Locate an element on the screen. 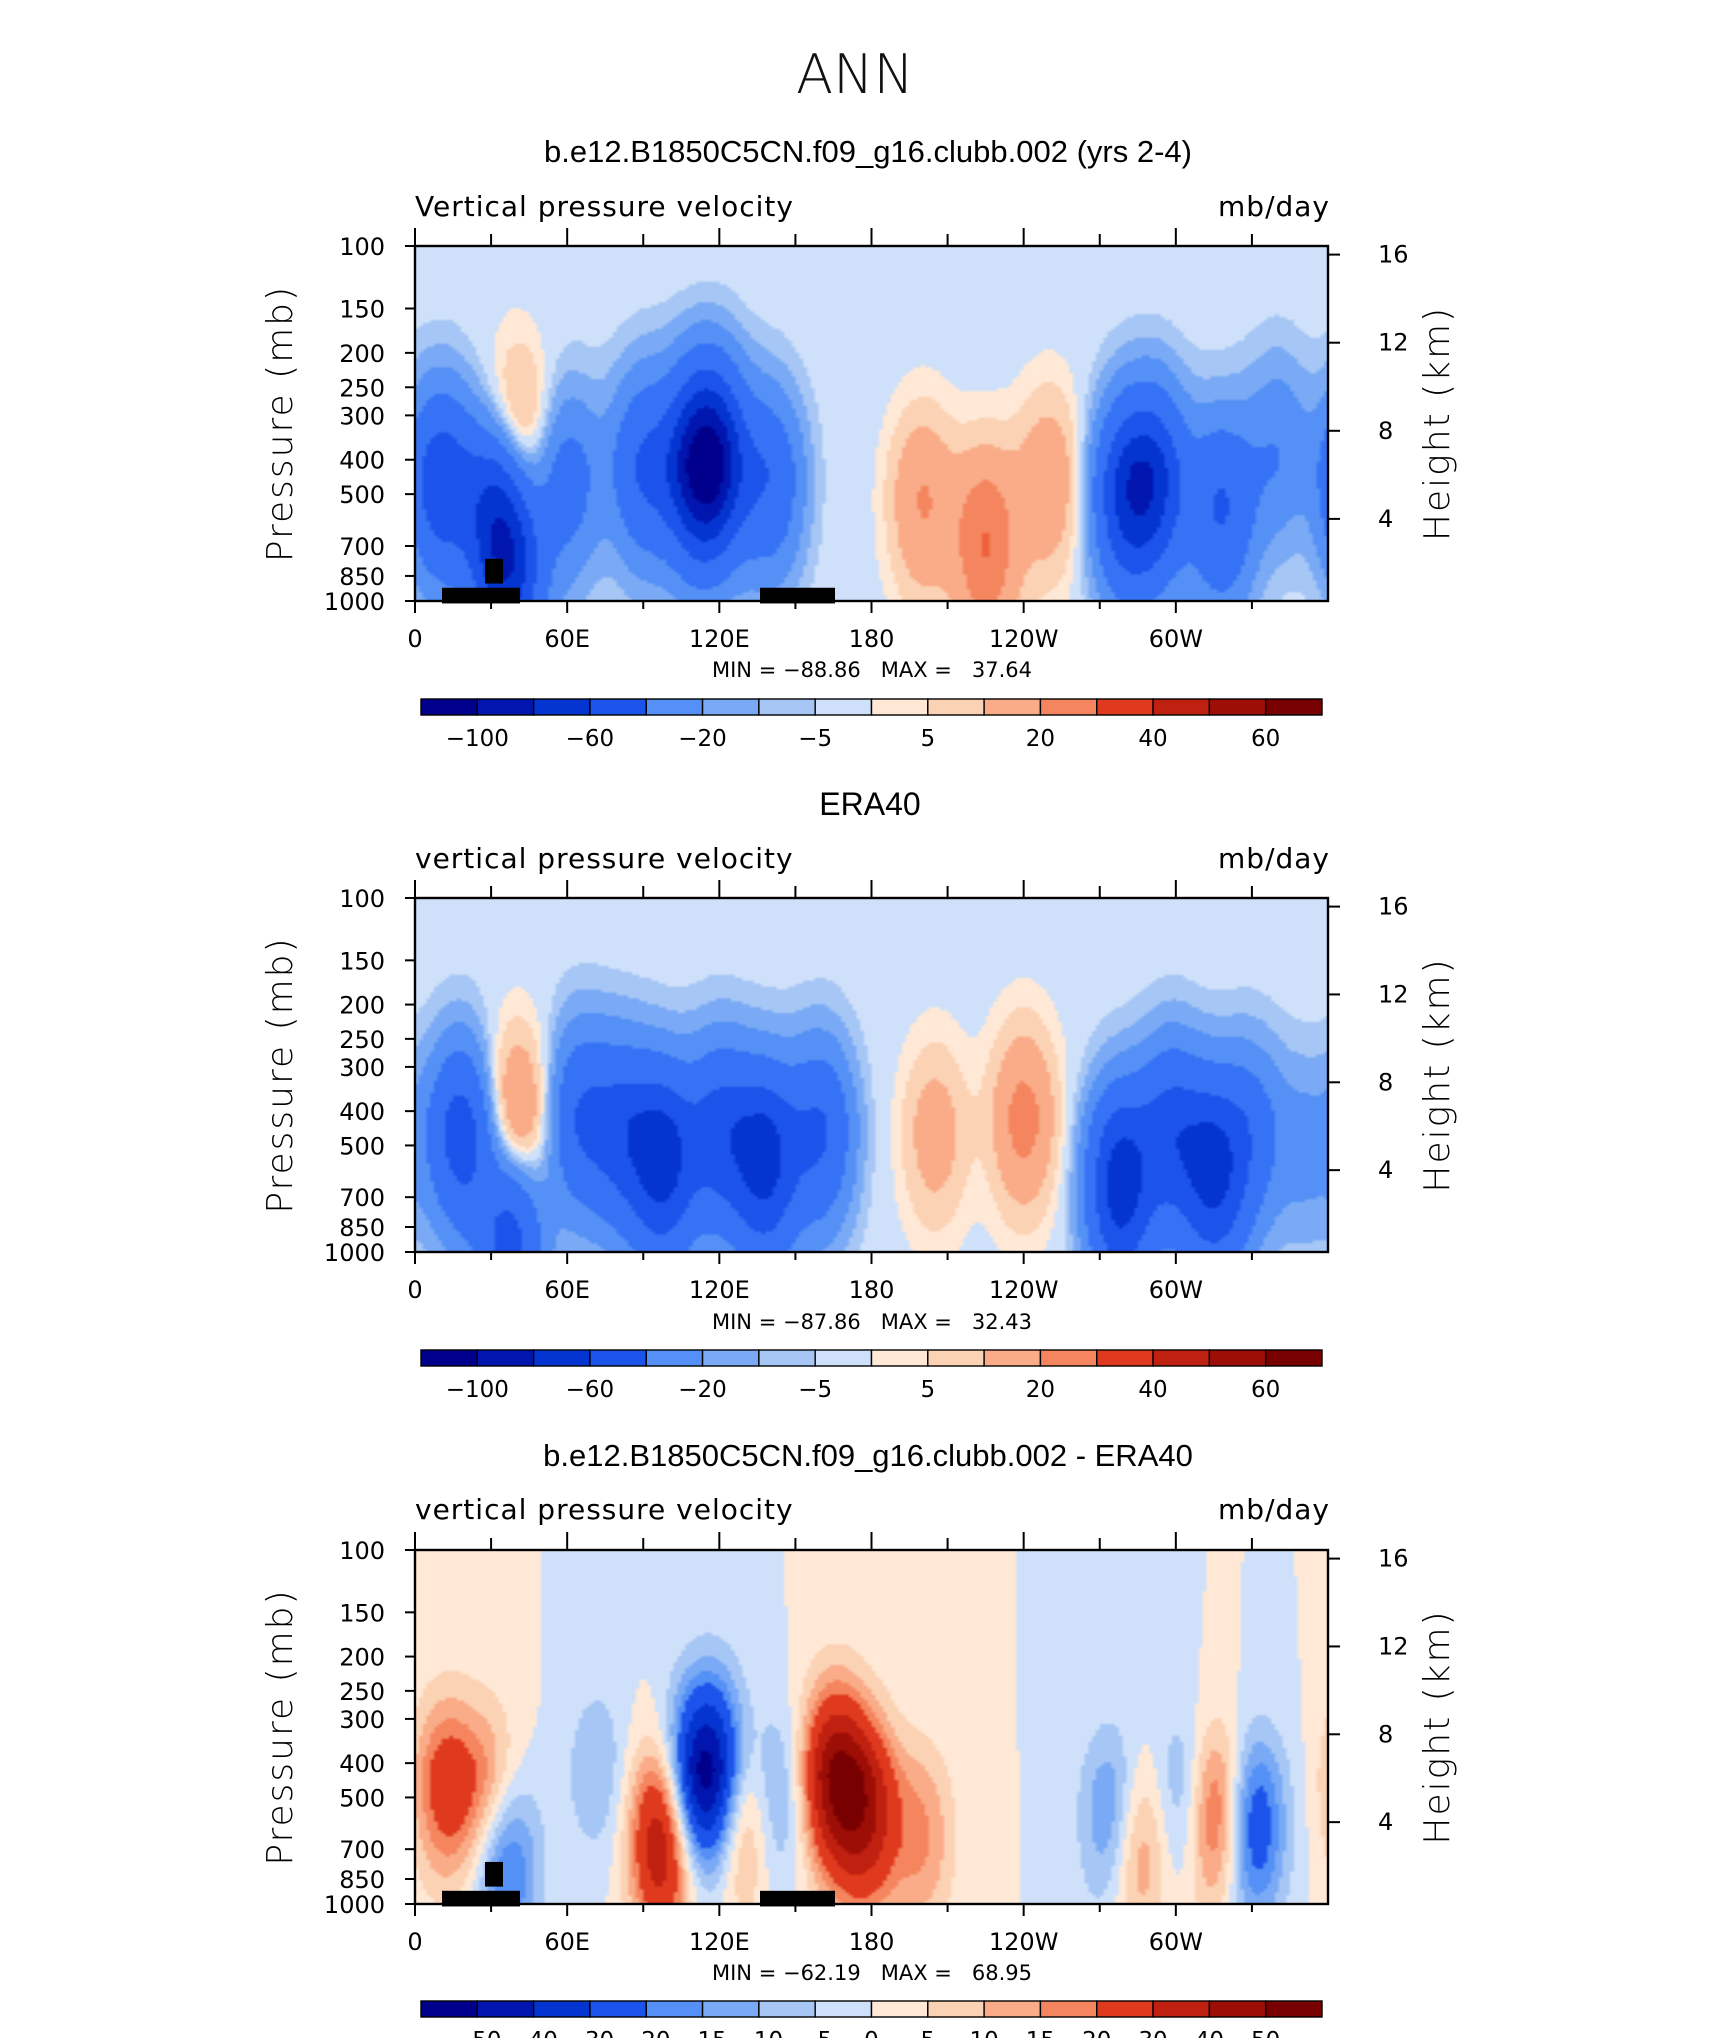 The height and width of the screenshot is (2038, 1710). pressure-tick-label: 1000 is located at coordinates (354, 602).